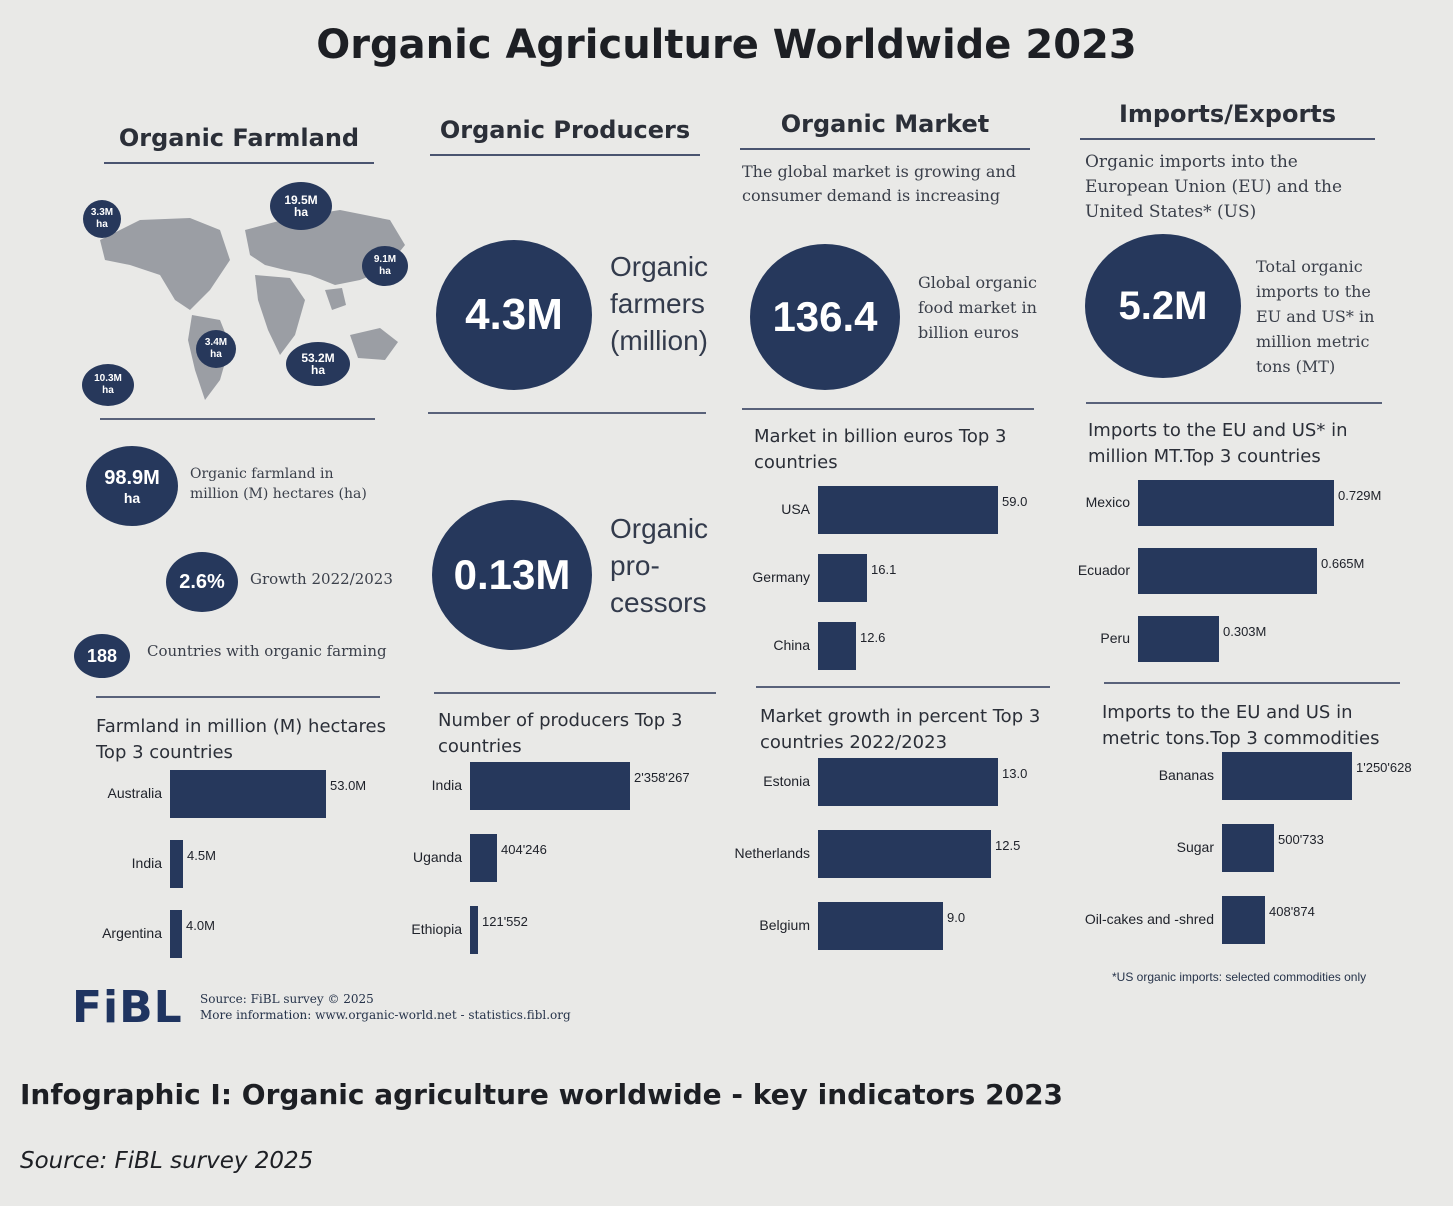  I want to click on countries-badge: 188, so click(102, 656).